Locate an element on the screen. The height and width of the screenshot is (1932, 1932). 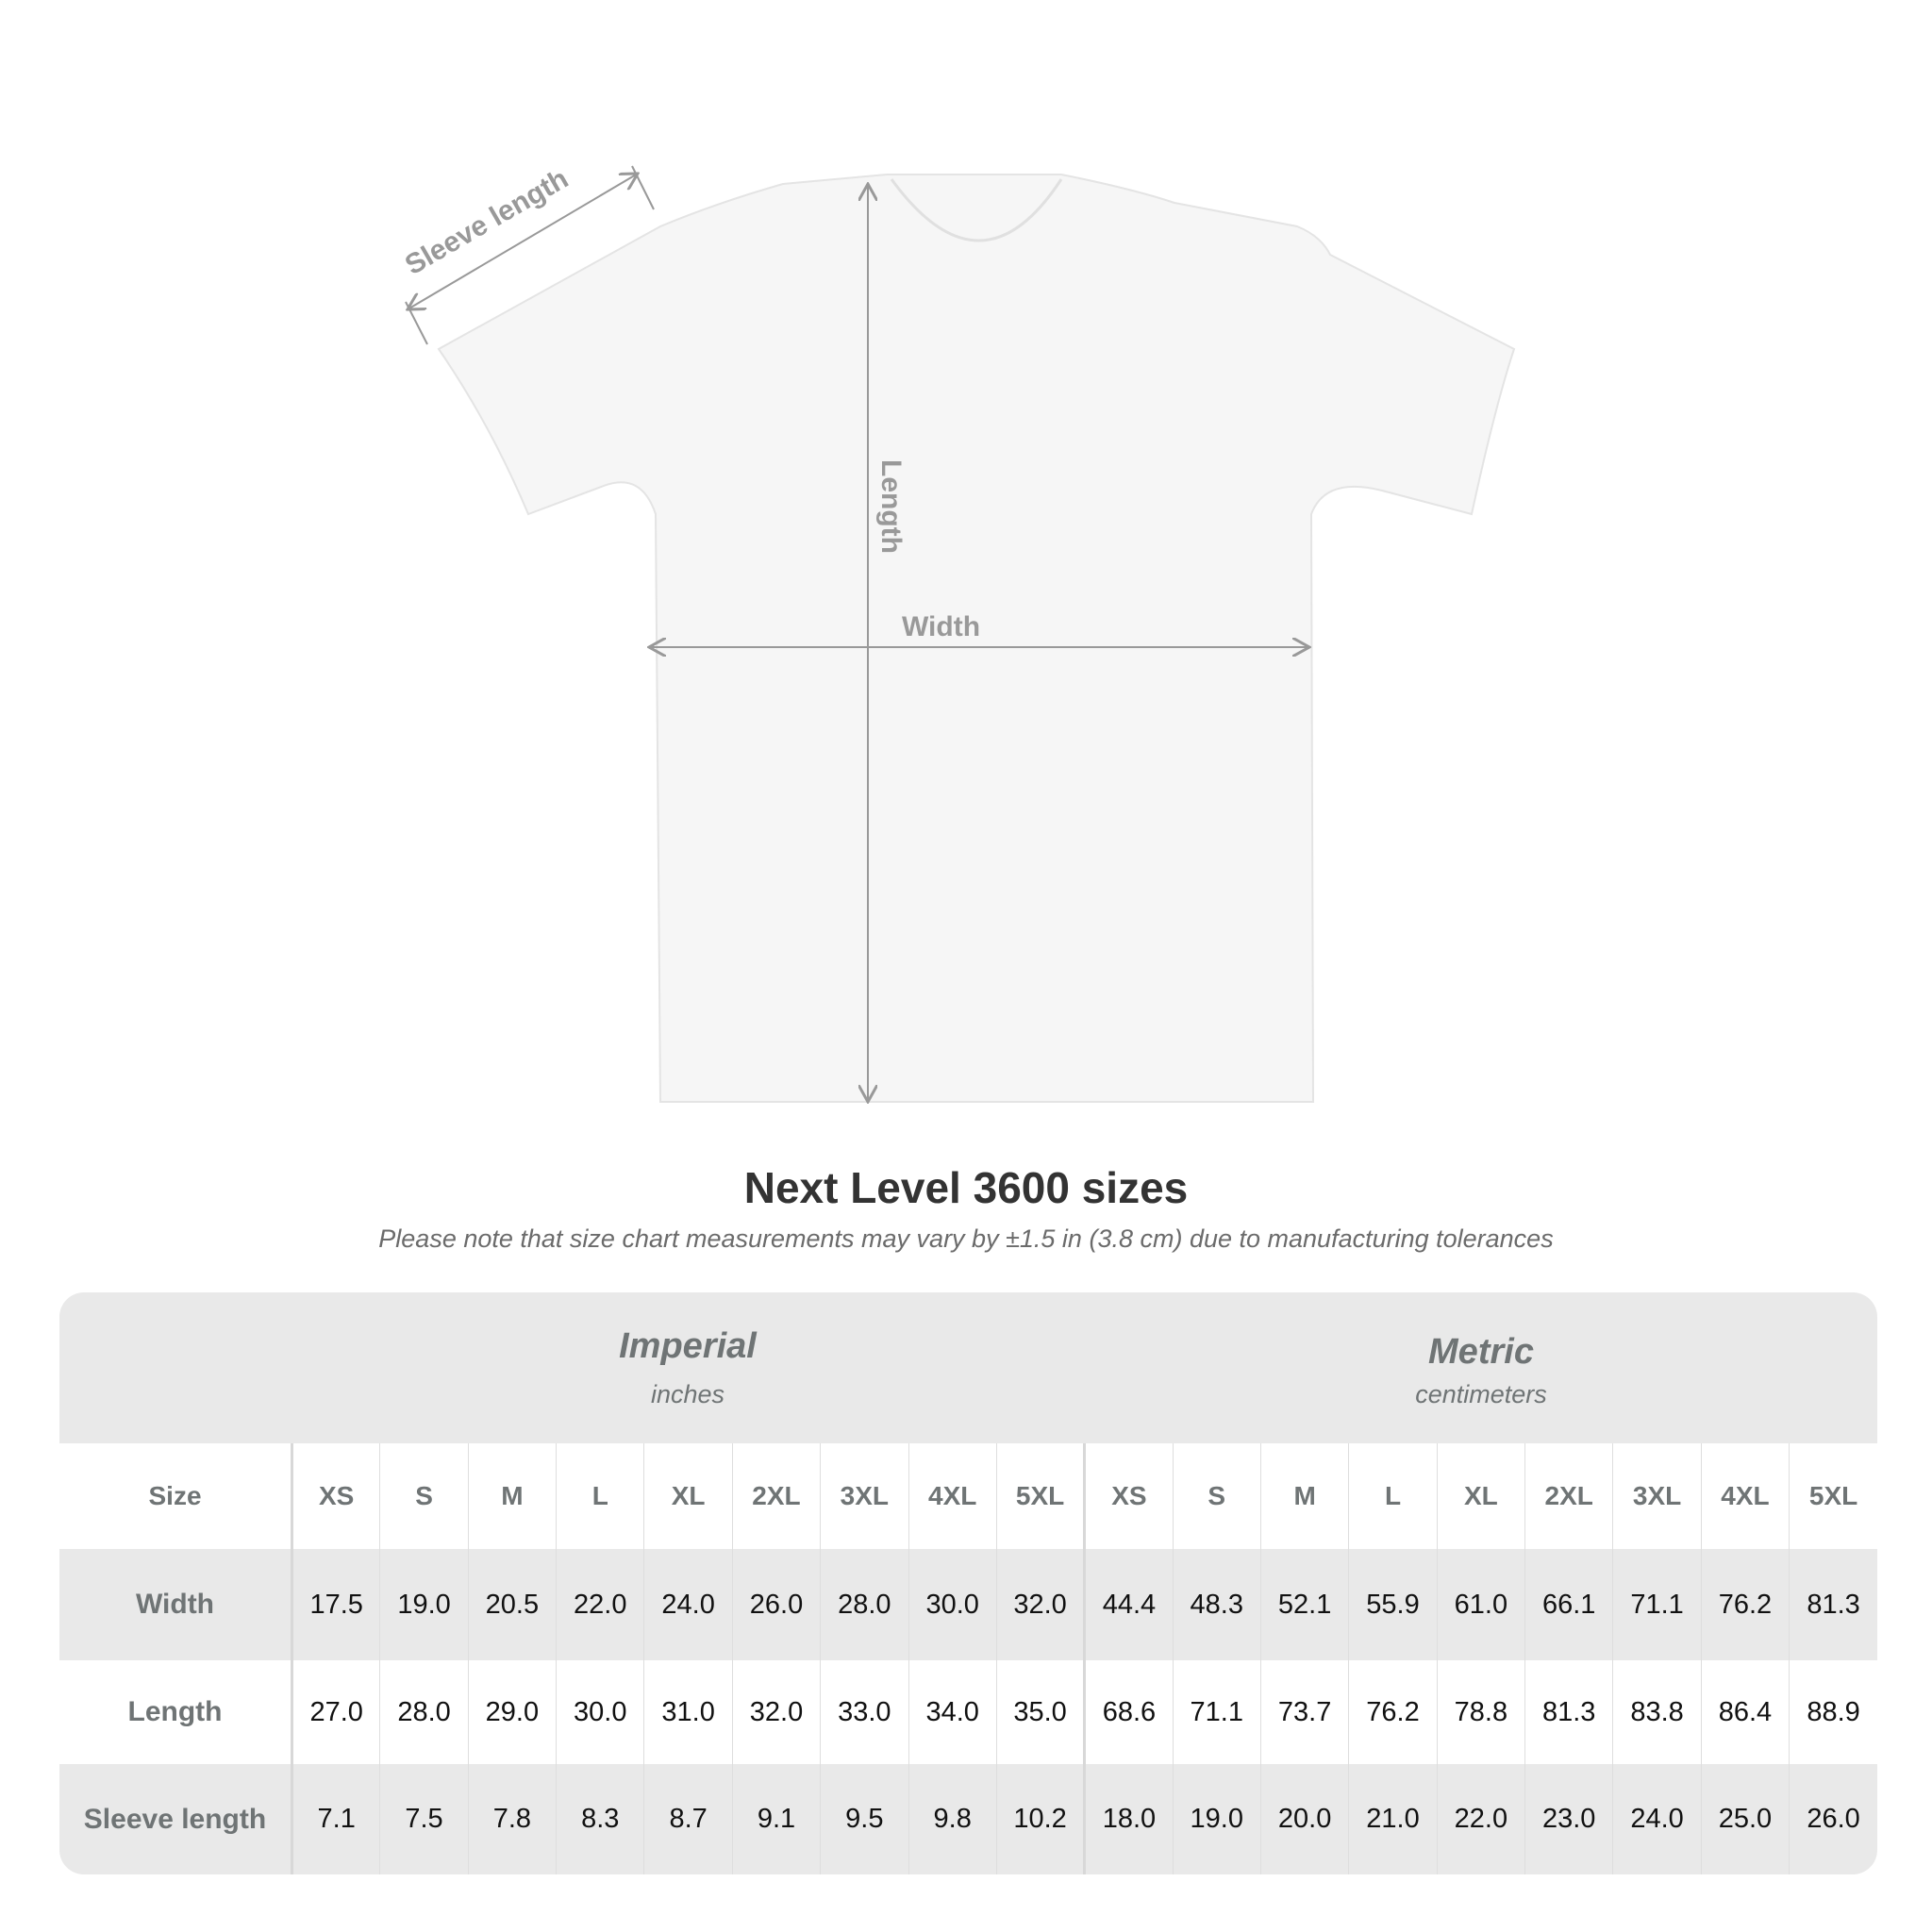
metric-value: 61.0 is located at coordinates (1481, 1604).